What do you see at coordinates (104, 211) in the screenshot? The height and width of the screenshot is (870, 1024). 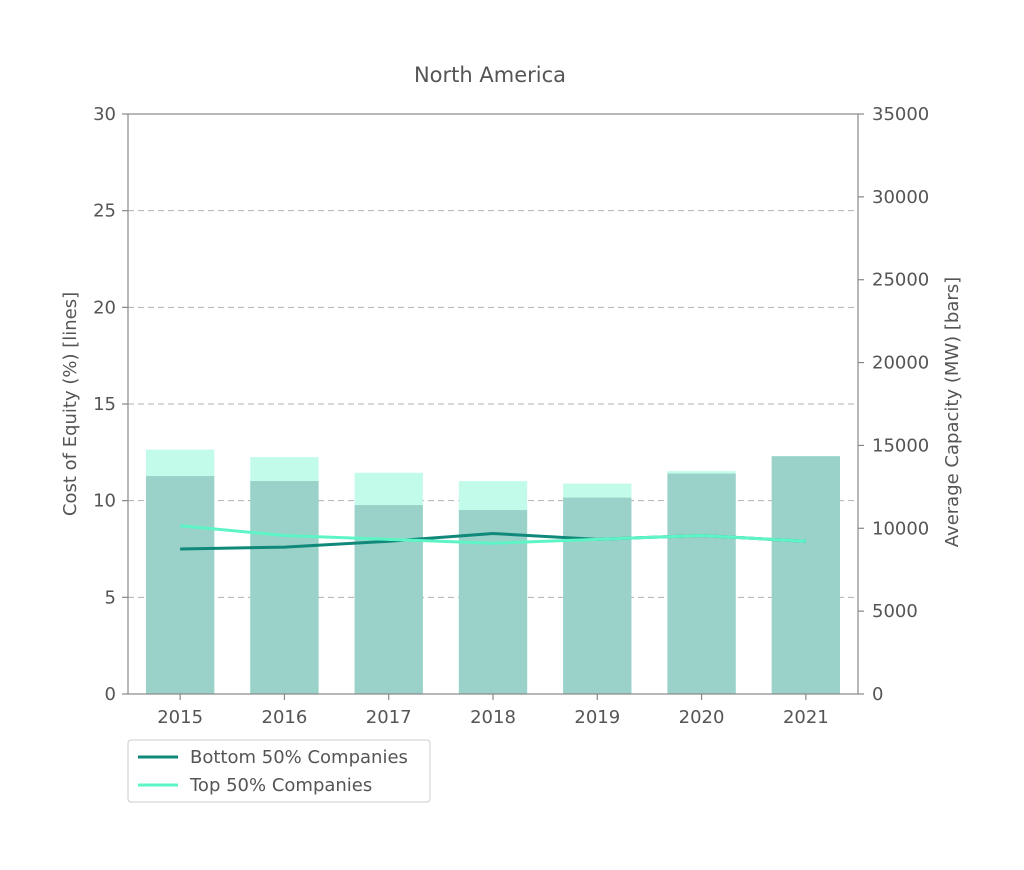 I see `left-tick-label: 25` at bounding box center [104, 211].